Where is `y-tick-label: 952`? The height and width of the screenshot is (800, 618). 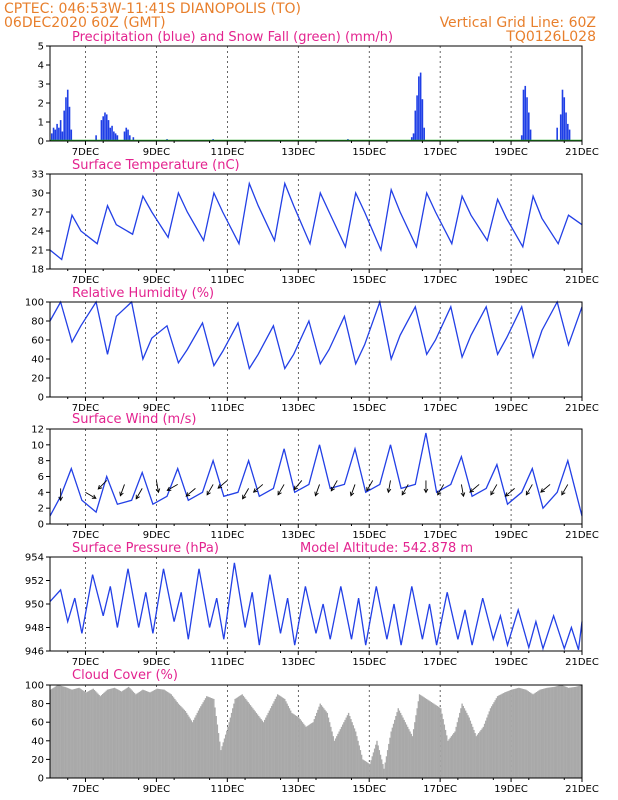 y-tick-label: 952 is located at coordinates (34, 581).